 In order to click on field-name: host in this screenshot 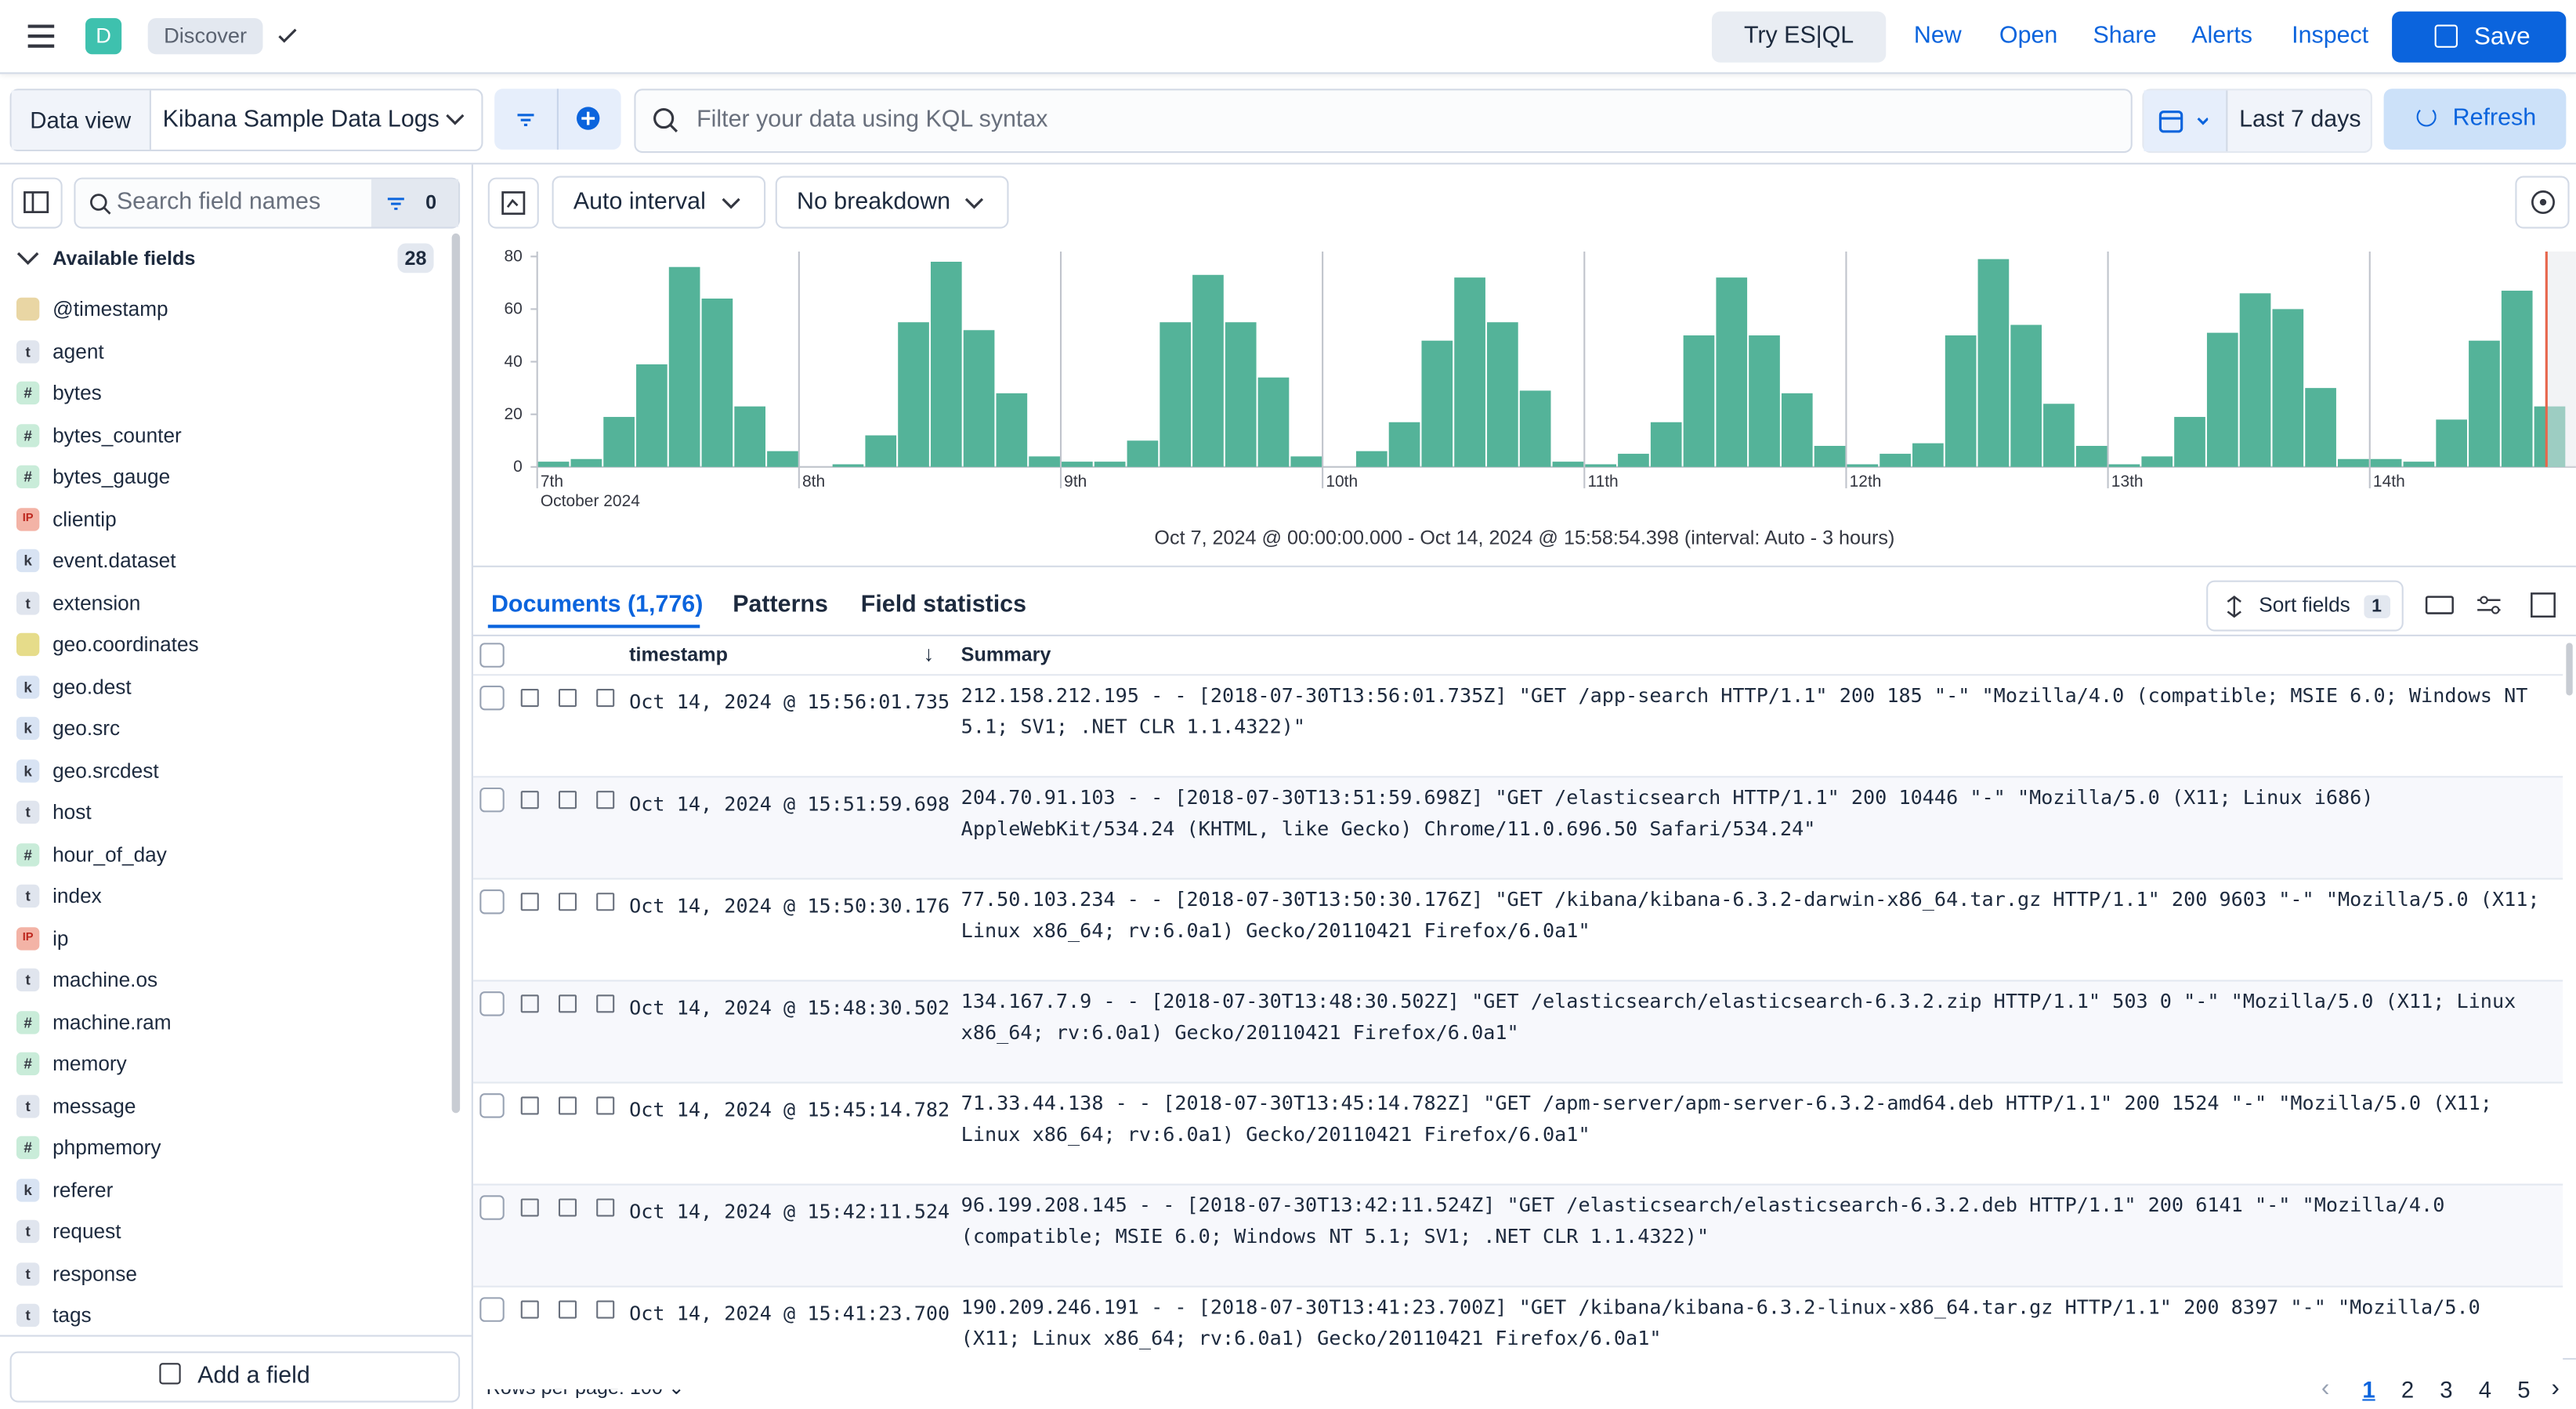, I will do `click(72, 812)`.